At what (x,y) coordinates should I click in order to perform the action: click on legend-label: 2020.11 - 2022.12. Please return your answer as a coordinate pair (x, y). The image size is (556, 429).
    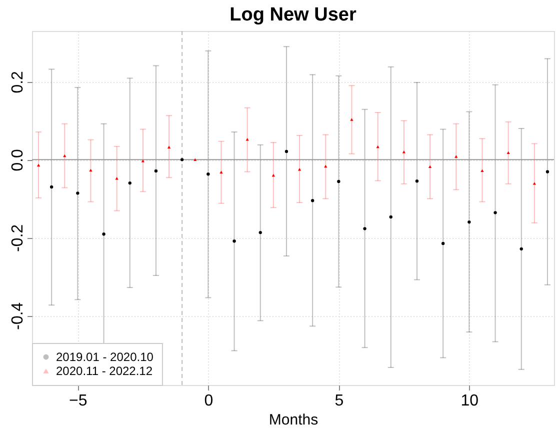
    Looking at the image, I should click on (104, 371).